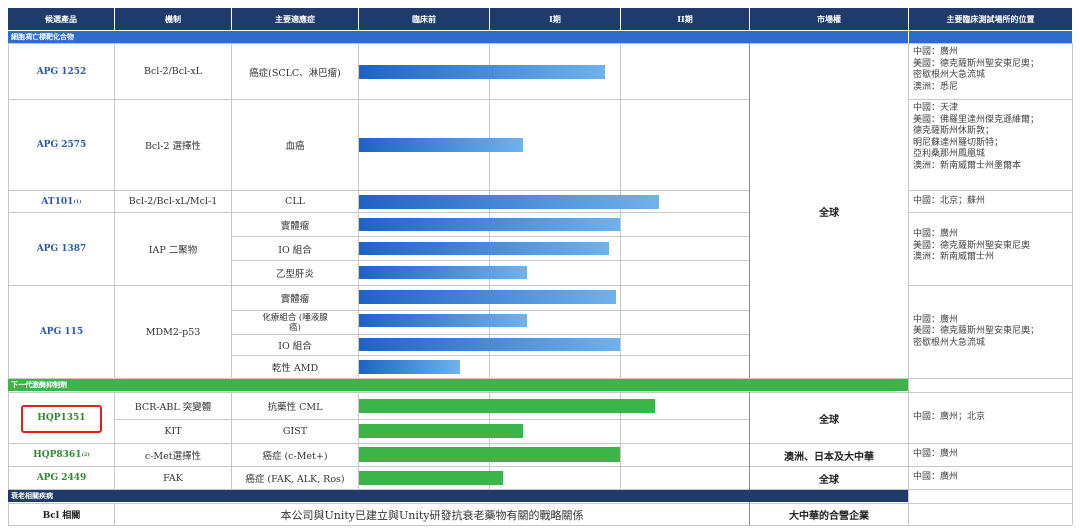 This screenshot has width=1080, height=530. Describe the element at coordinates (458, 496) in the screenshot. I see `section-aging: 衰老相關疾病` at that location.